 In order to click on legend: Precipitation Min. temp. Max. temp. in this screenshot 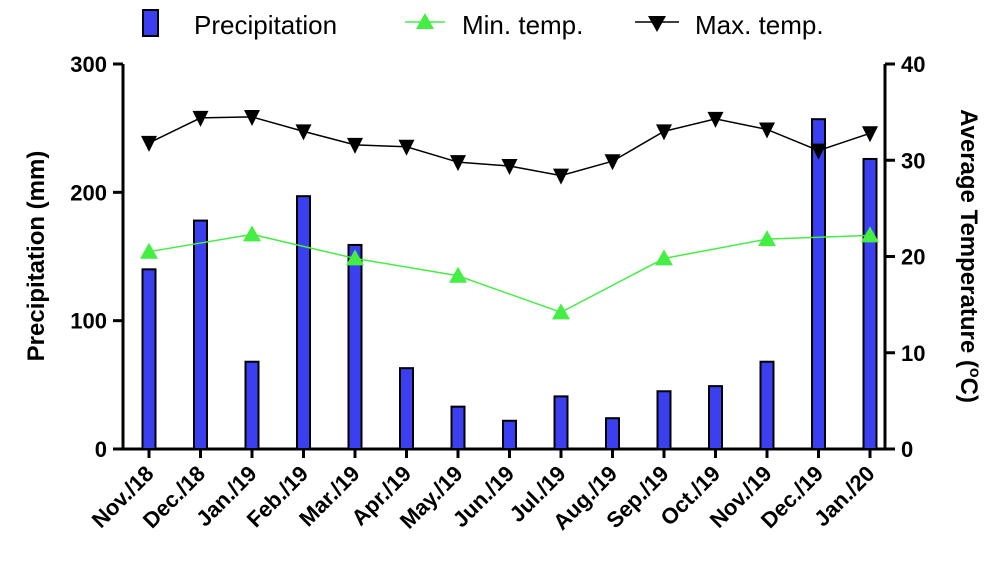, I will do `click(483, 24)`.